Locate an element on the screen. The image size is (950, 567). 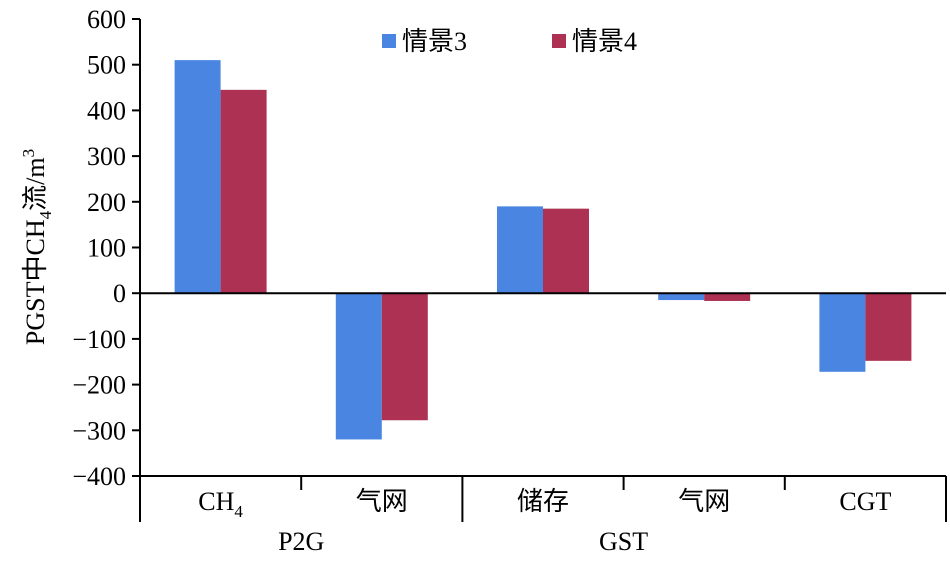
y-tick-label: 0 is located at coordinates (119, 293).